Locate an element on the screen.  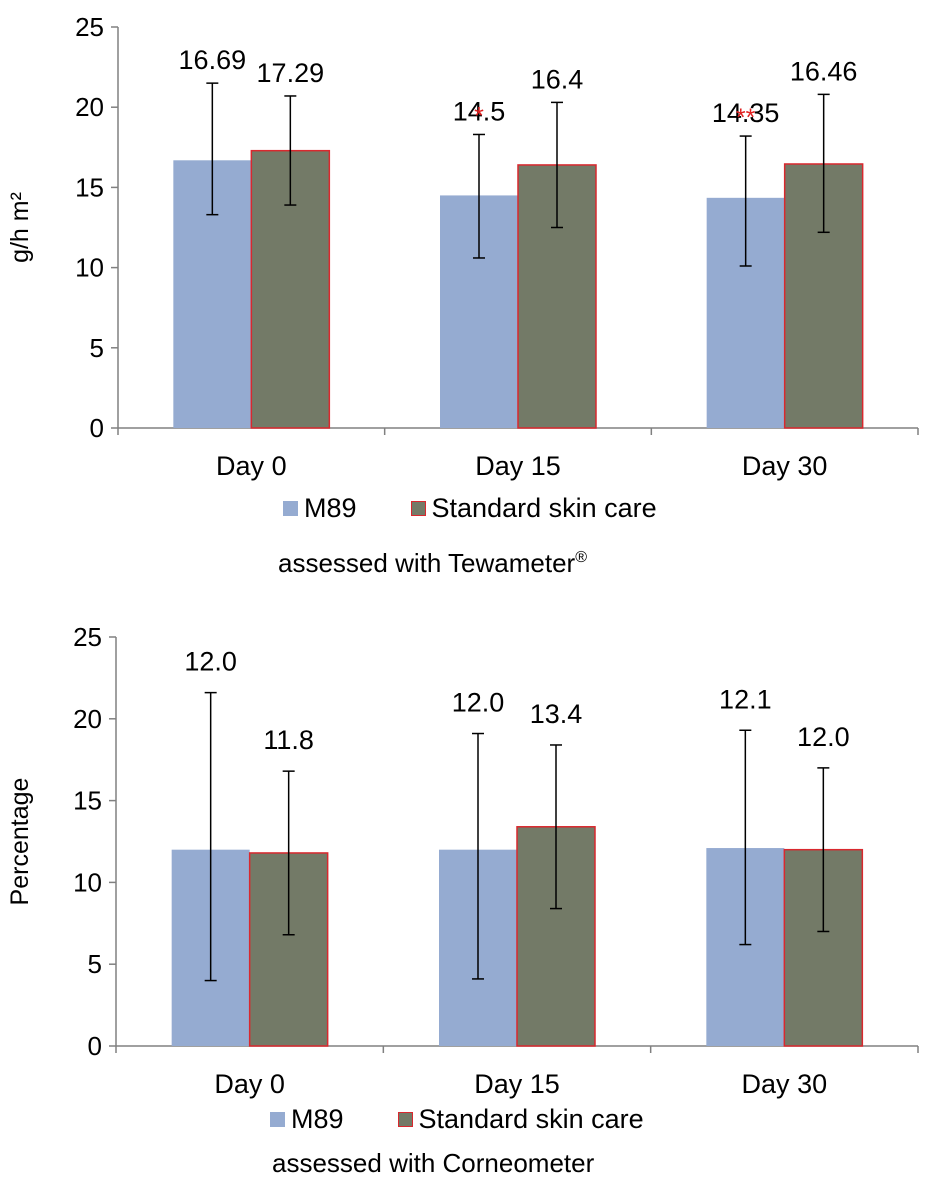
caption-text: assessed with Tewameter is located at coordinates (427, 563).